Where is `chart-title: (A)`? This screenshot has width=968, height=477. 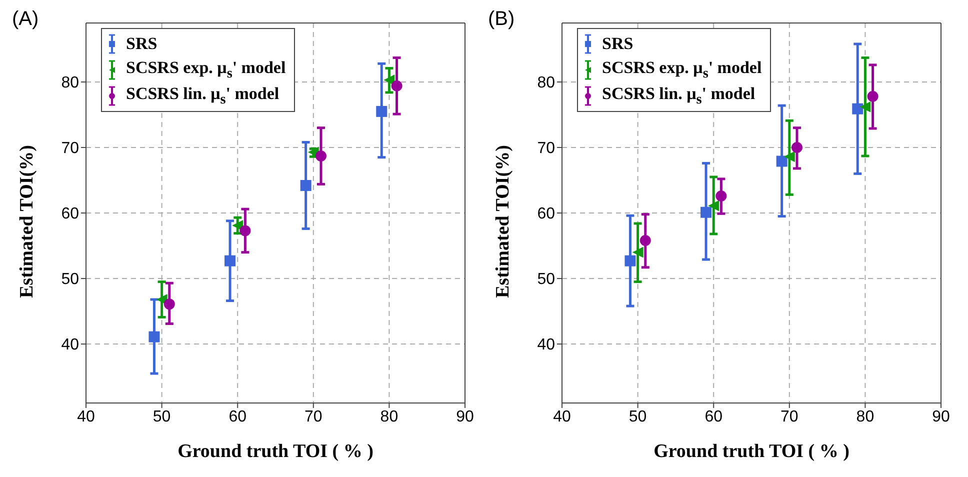
chart-title: (A) is located at coordinates (25, 19).